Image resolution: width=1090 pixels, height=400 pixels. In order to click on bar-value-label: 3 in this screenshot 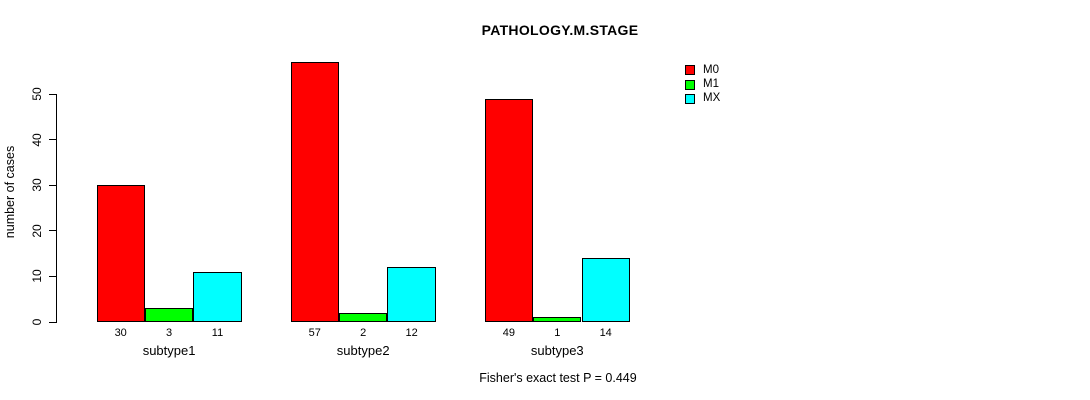, I will do `click(169, 333)`.